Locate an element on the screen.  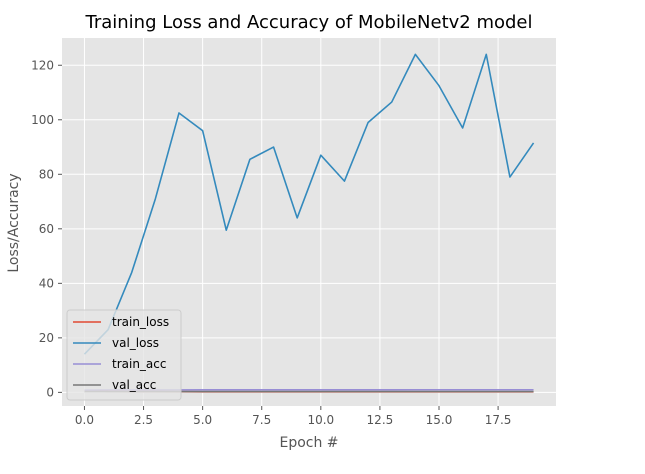
x-tick-label: 0.0 is located at coordinates (84, 420).